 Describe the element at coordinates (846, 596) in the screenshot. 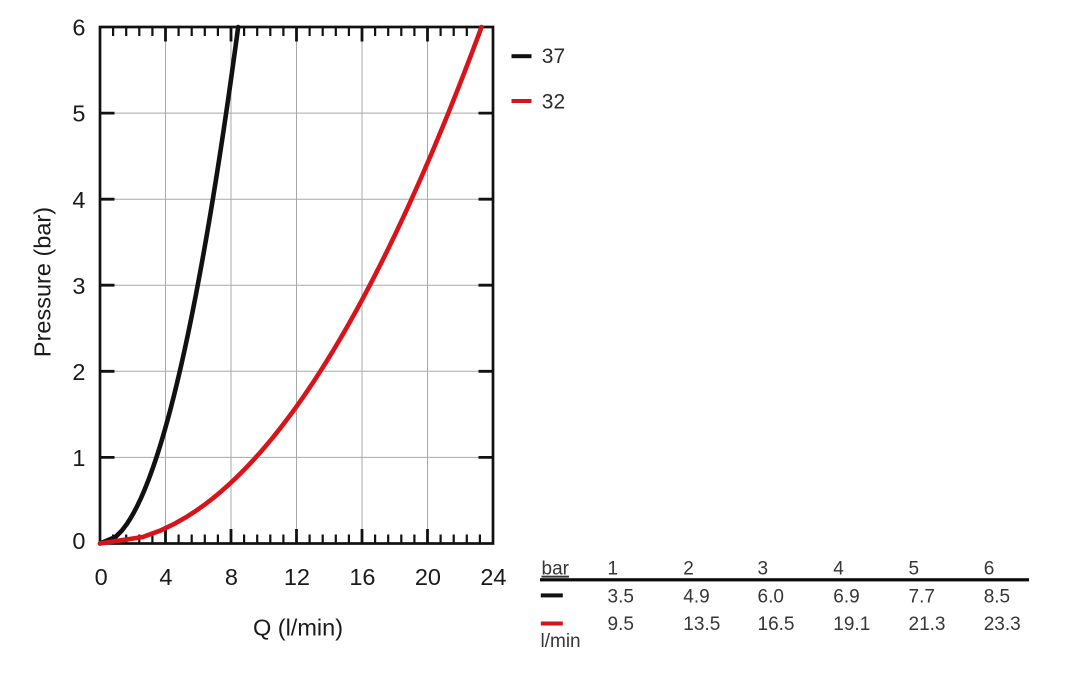

I see `svg-text: 6.9` at that location.